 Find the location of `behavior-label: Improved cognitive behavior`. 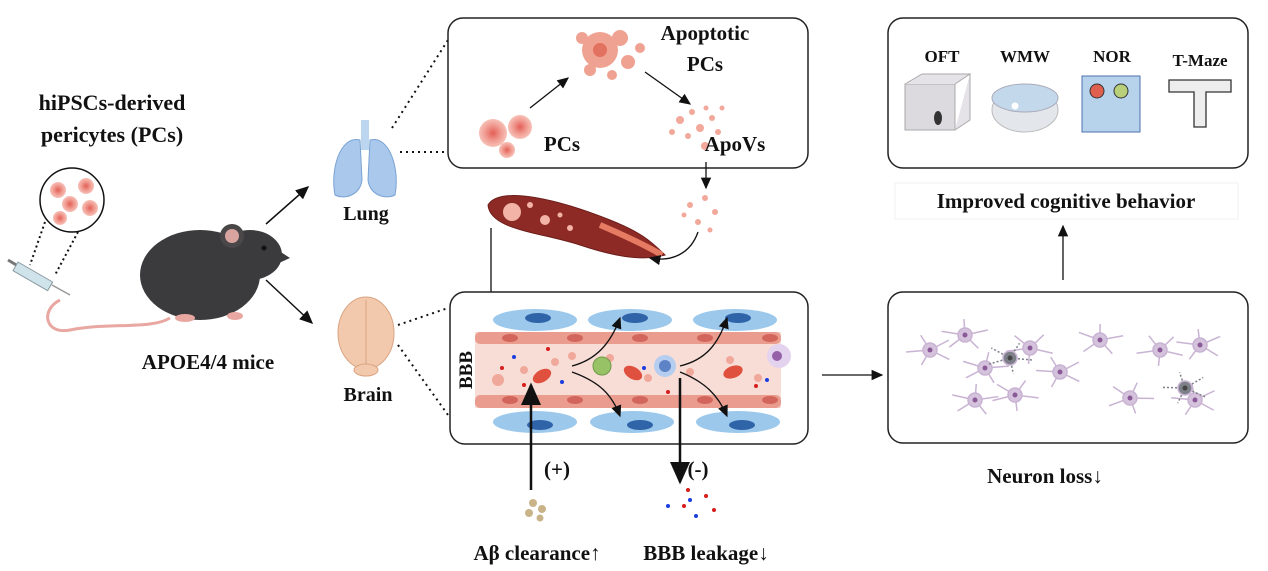

behavior-label: Improved cognitive behavior is located at coordinates (1066, 201).